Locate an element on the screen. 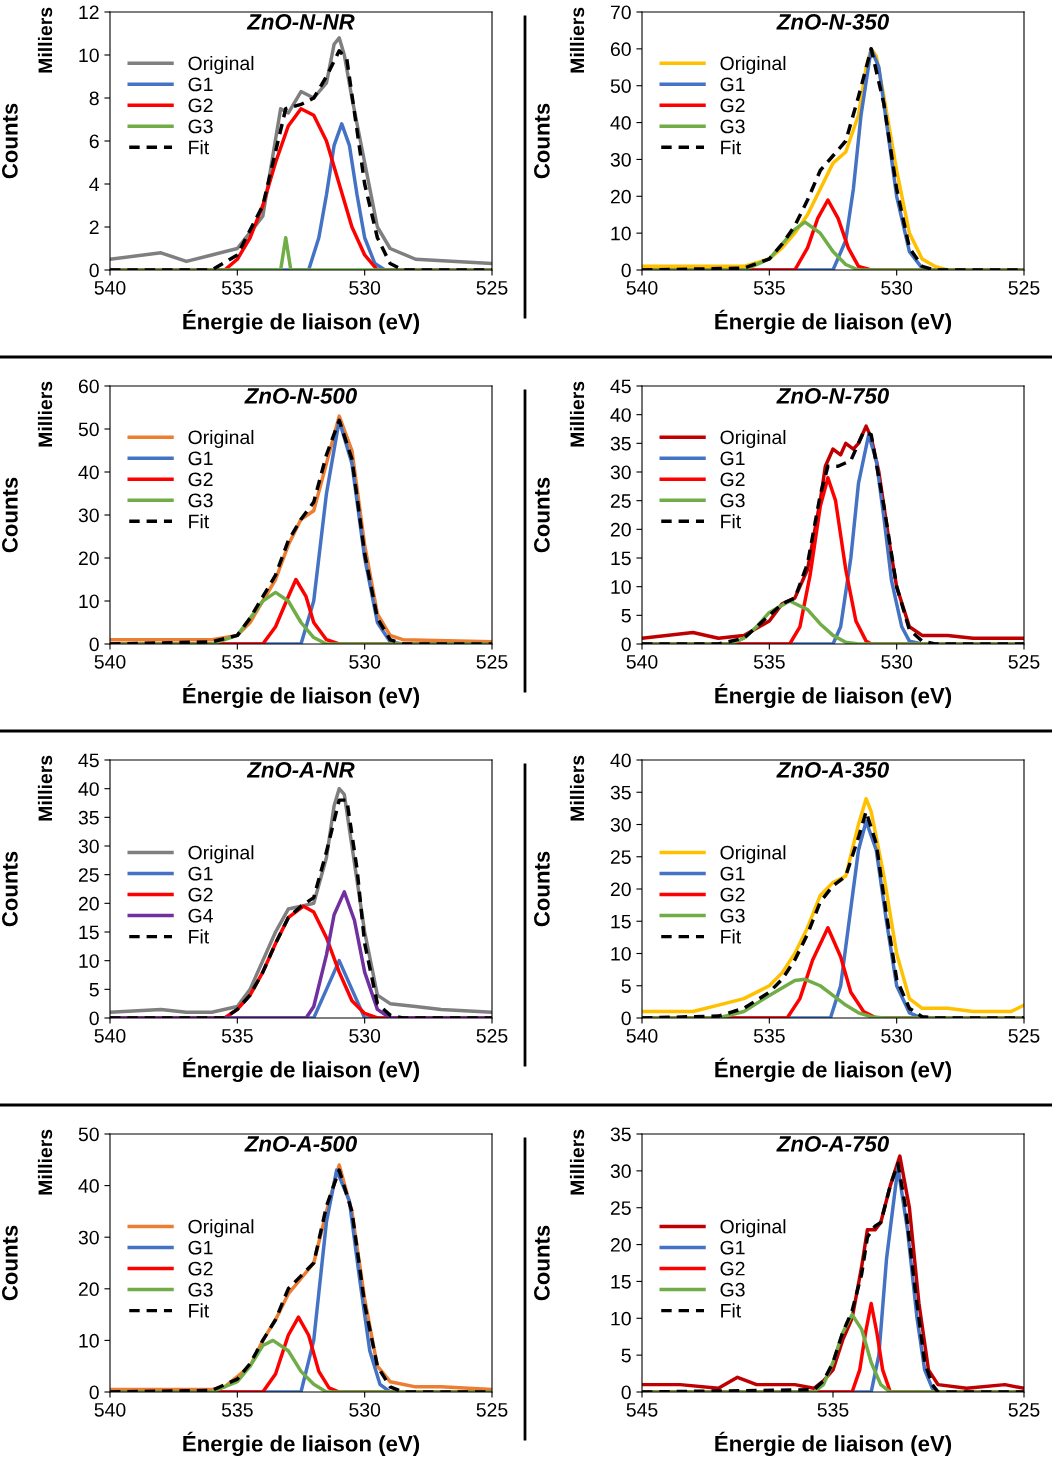  y-tick-label: 35 is located at coordinates (620, 792).